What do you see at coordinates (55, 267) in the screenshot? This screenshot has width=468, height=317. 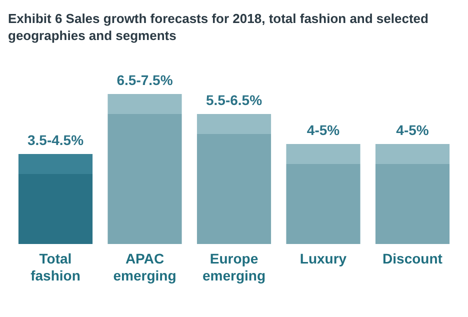 I see `x-tick-label: Total fashion` at bounding box center [55, 267].